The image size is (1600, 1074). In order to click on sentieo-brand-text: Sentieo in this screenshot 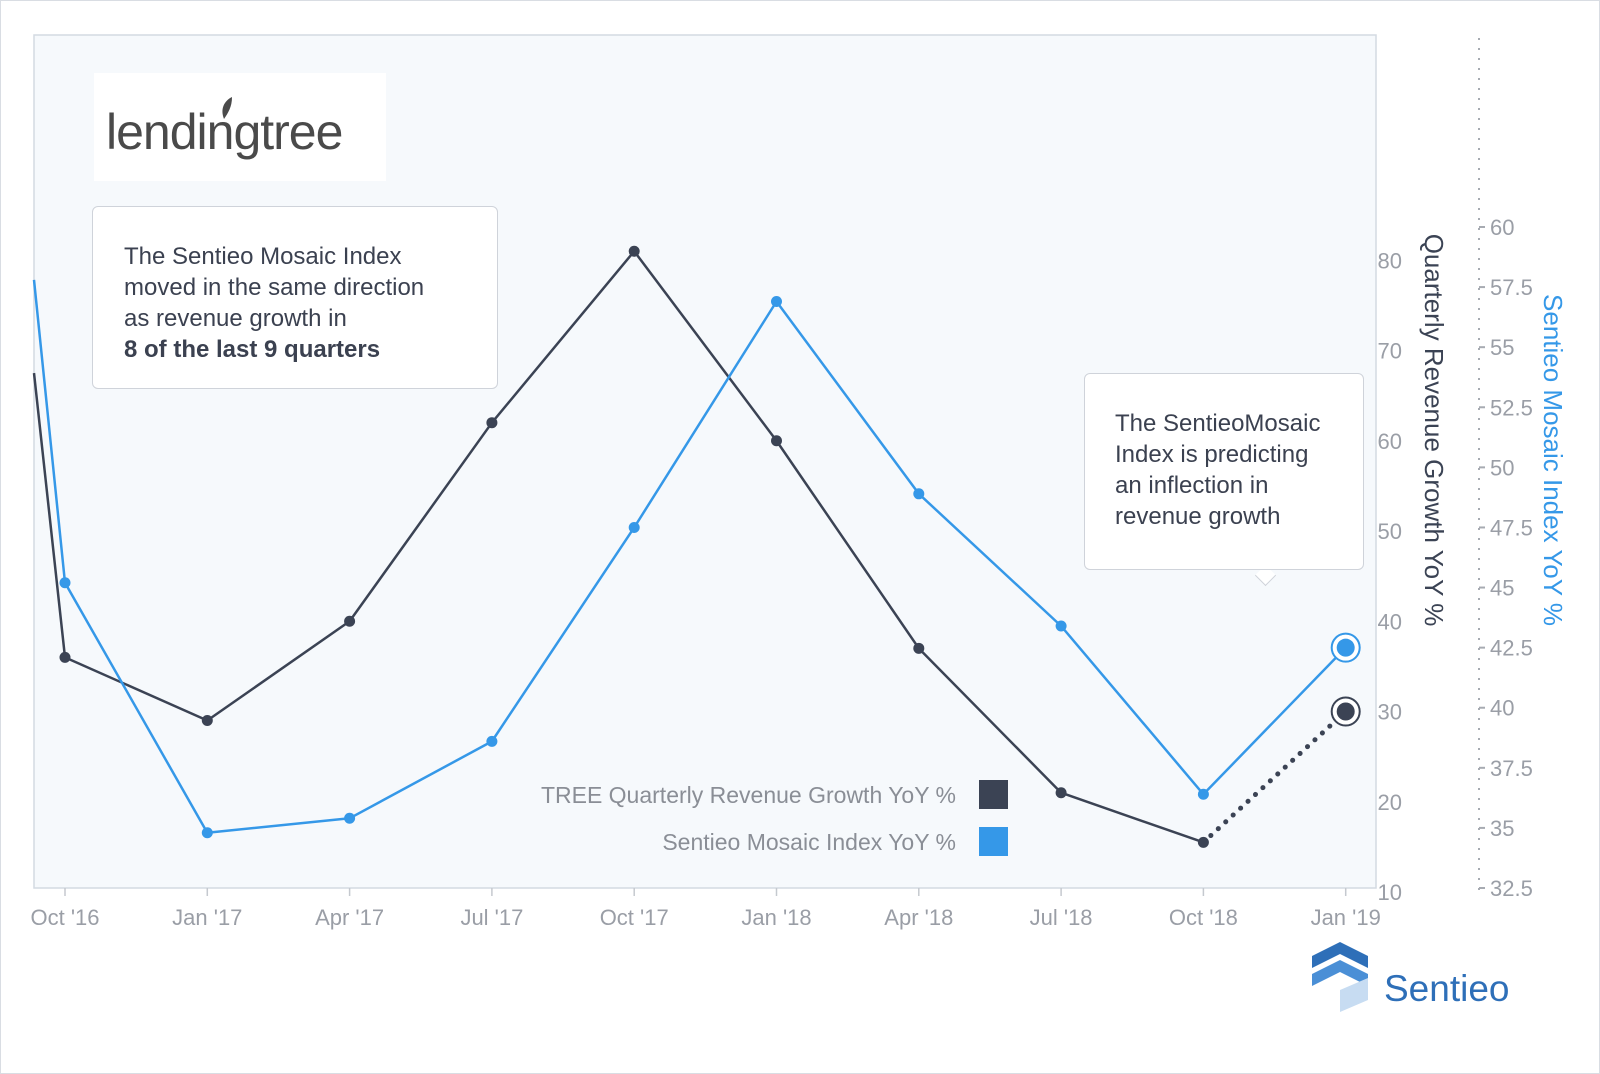, I will do `click(1447, 988)`.